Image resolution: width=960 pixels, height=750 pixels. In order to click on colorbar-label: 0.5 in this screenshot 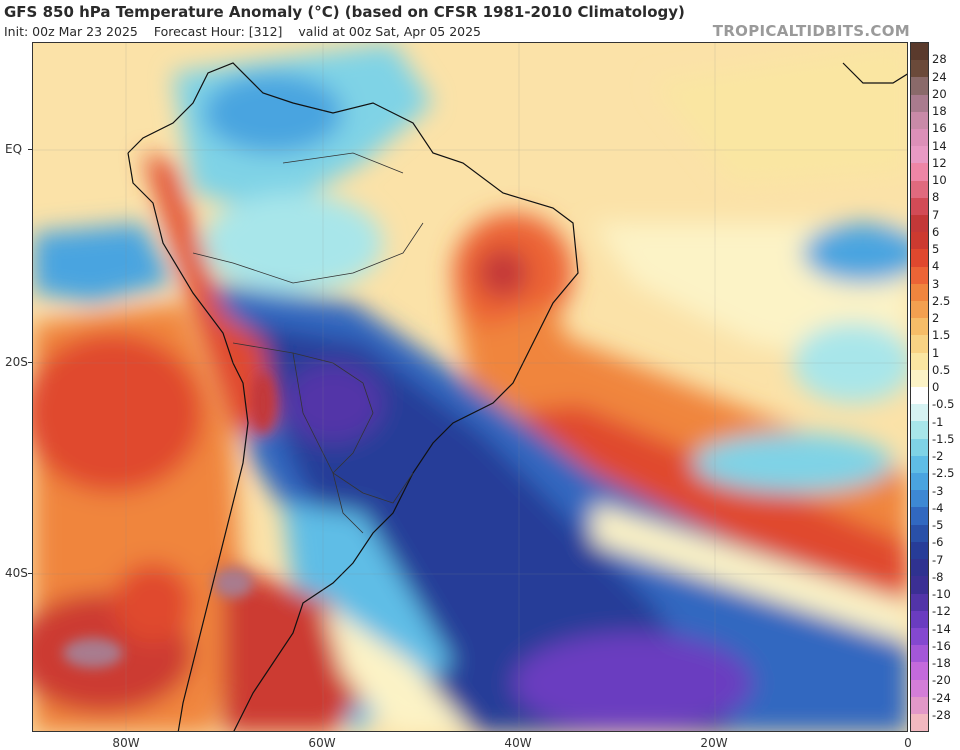, I will do `click(941, 369)`.